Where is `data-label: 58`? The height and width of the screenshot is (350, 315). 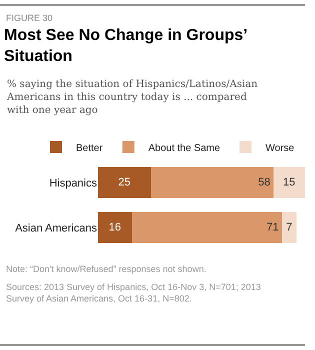
data-label: 58 is located at coordinates (264, 182).